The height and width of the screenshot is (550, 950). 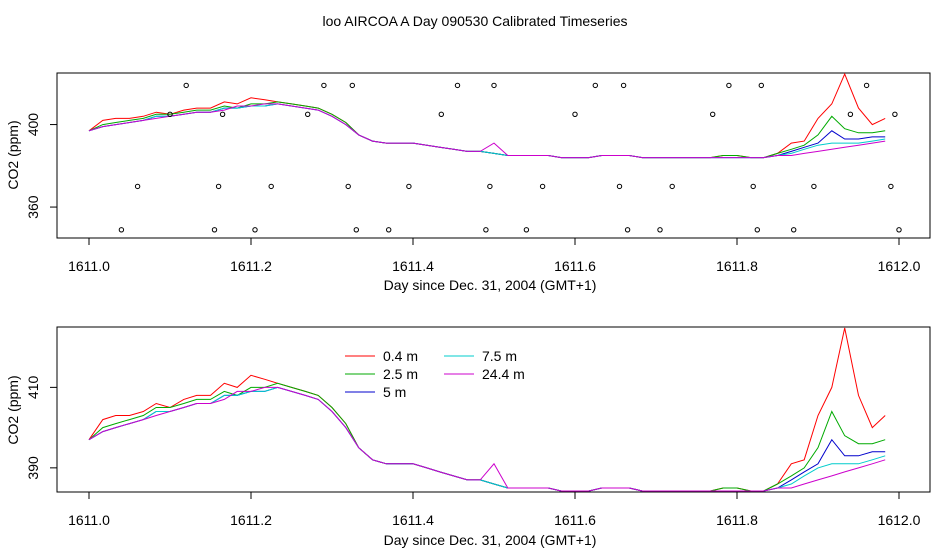 What do you see at coordinates (394, 392) in the screenshot?
I see `legend-label-3: 5 m` at bounding box center [394, 392].